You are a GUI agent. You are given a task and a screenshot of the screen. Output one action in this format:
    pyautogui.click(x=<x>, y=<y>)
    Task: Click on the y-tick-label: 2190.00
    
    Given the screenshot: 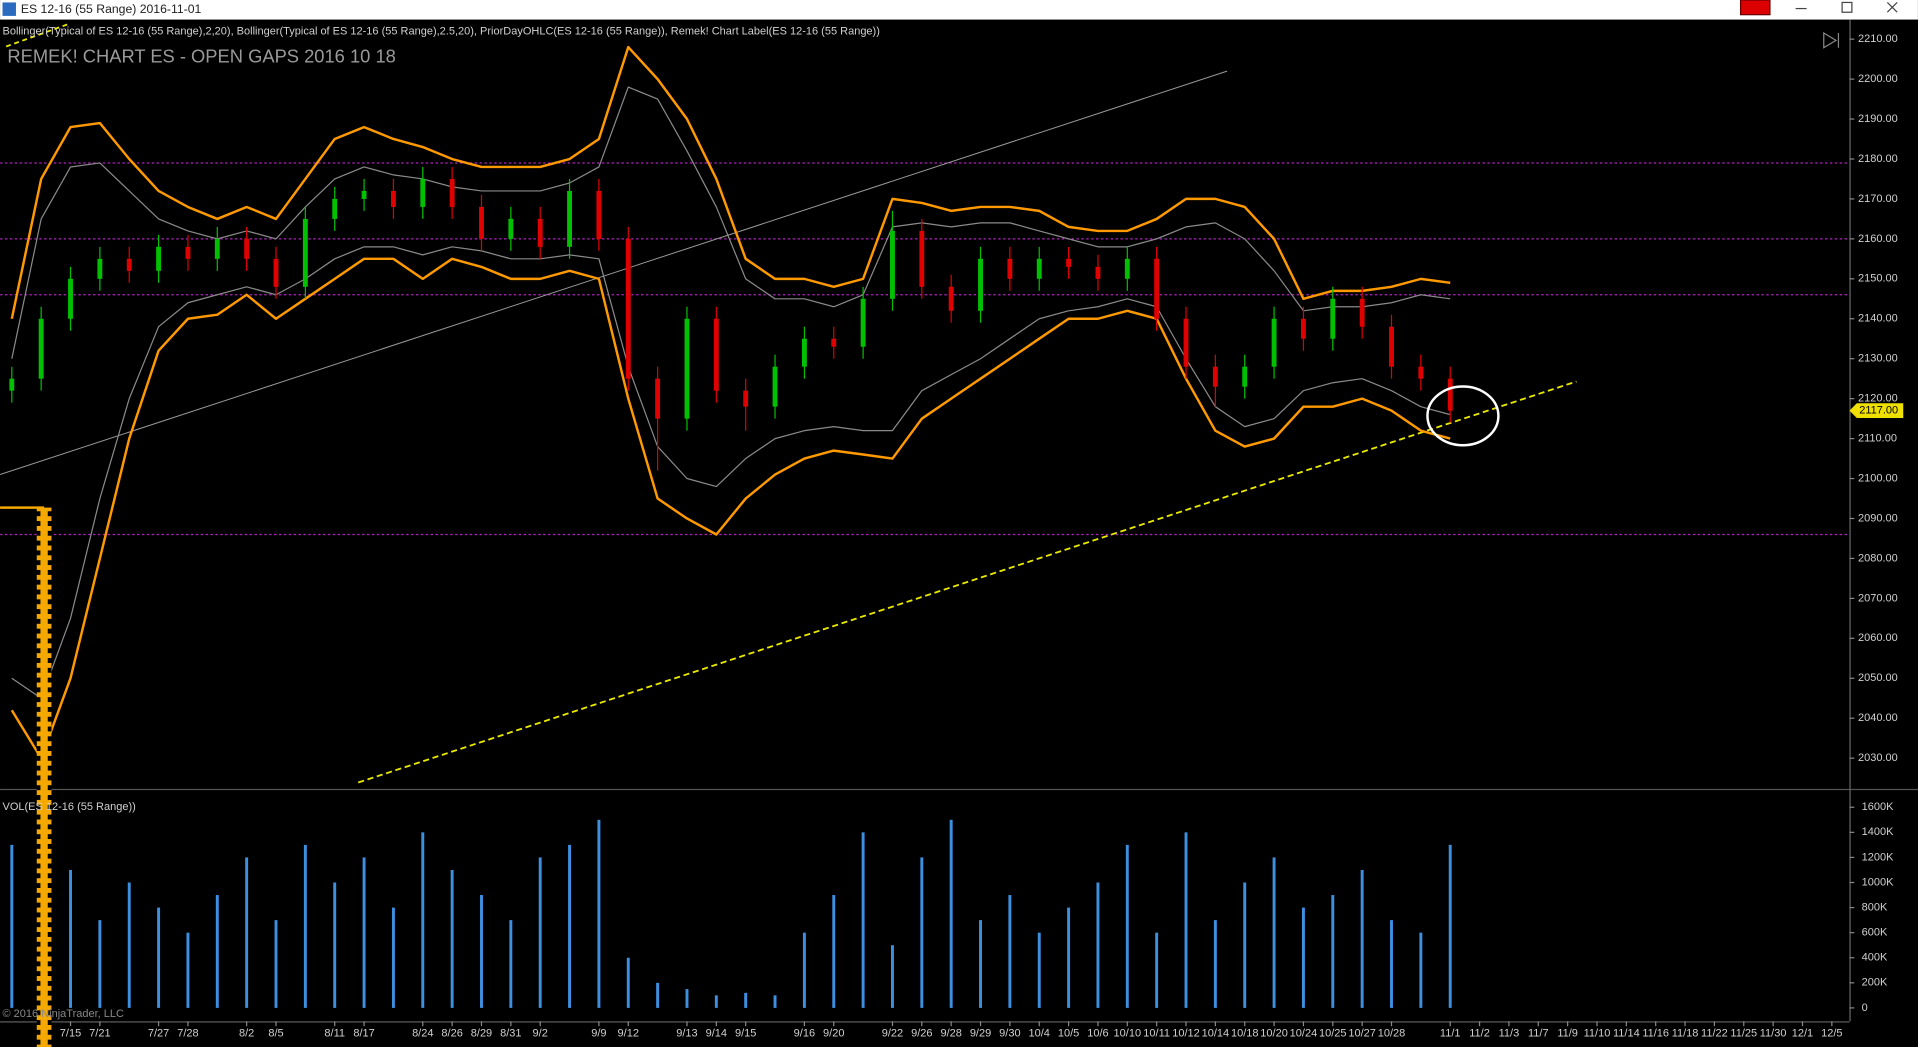 What is the action you would take?
    pyautogui.click(x=1878, y=119)
    